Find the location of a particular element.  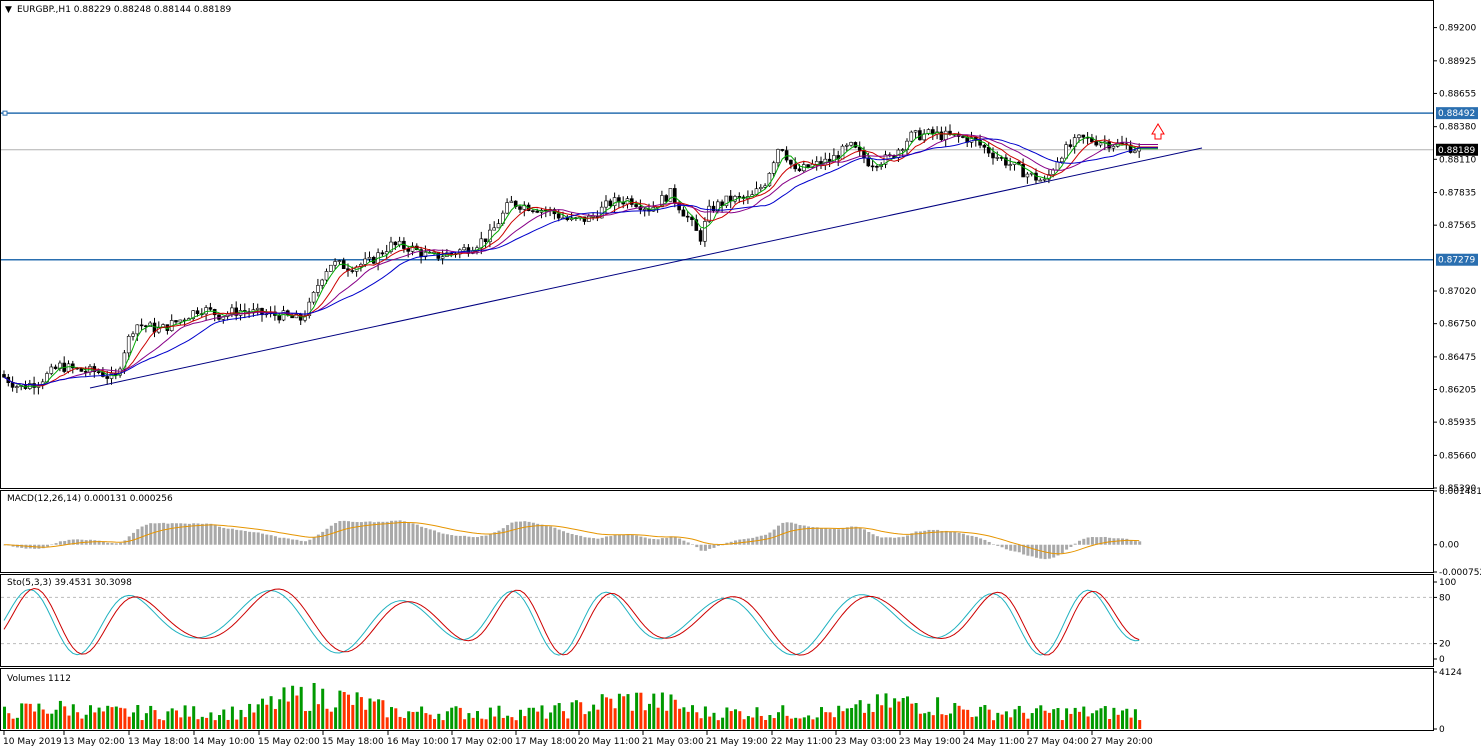

price-axis-label: 0.88655 is located at coordinates (1457, 94).